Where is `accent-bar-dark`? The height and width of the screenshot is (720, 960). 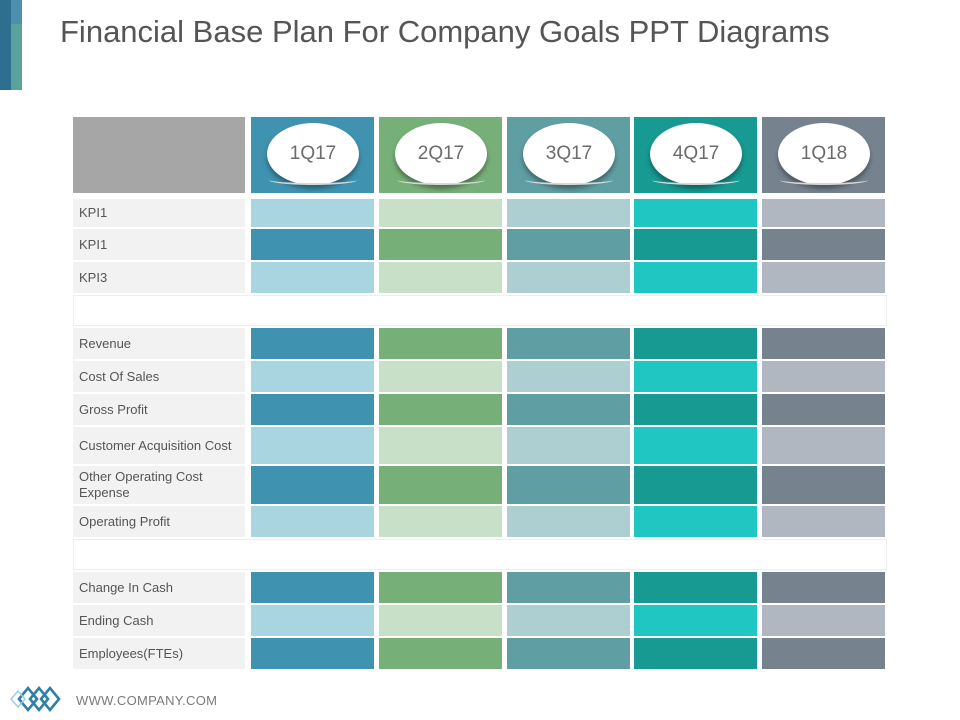
accent-bar-dark is located at coordinates (5, 45).